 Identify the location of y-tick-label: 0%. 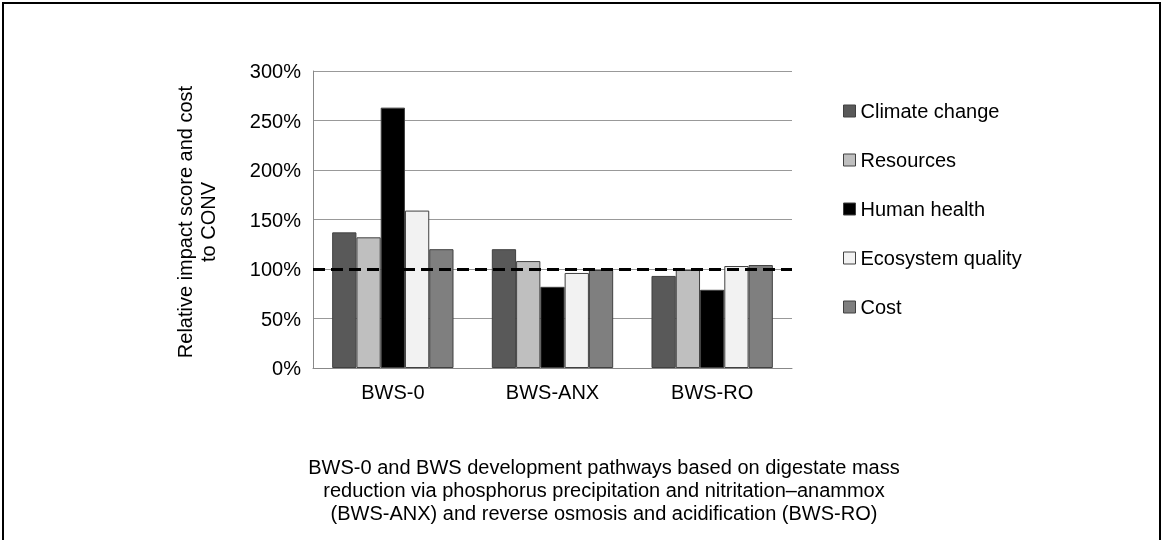
(287, 368).